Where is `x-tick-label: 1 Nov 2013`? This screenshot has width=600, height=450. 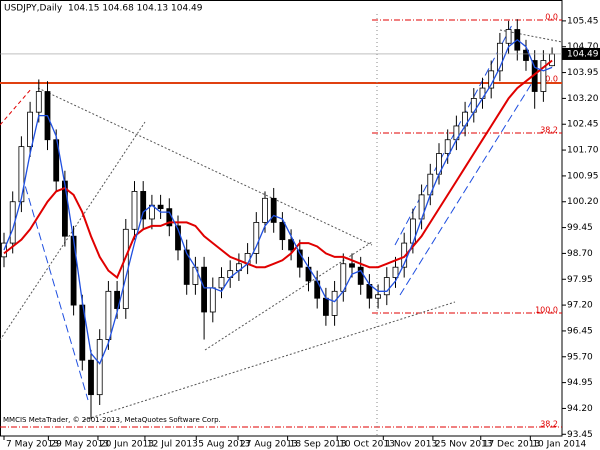 x-tick-label: 1 Nov 2013 is located at coordinates (411, 445).